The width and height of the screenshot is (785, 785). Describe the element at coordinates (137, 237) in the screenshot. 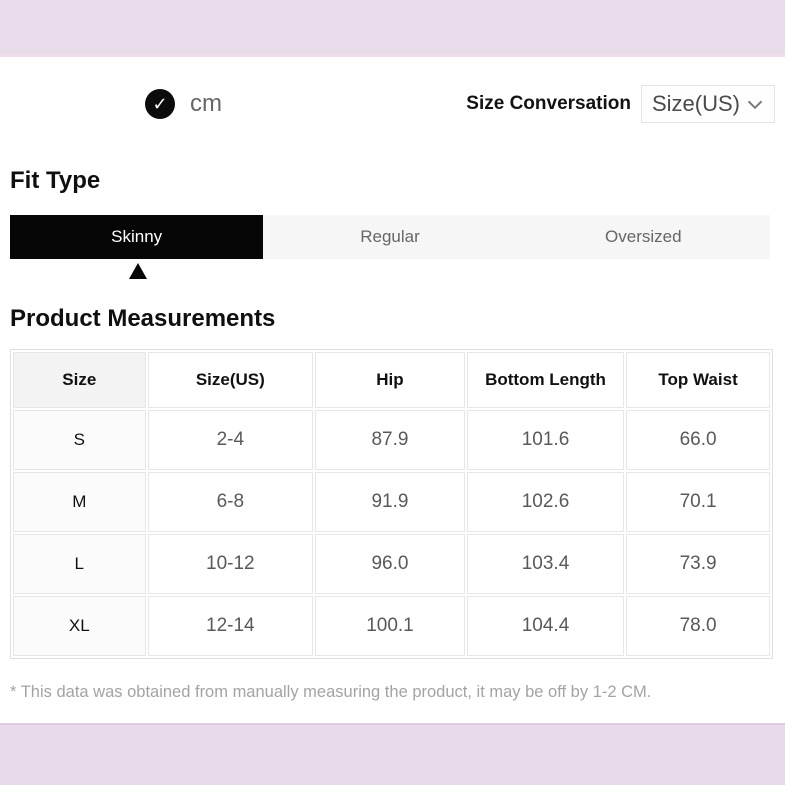

I see `tab-skinny: Skinny` at that location.